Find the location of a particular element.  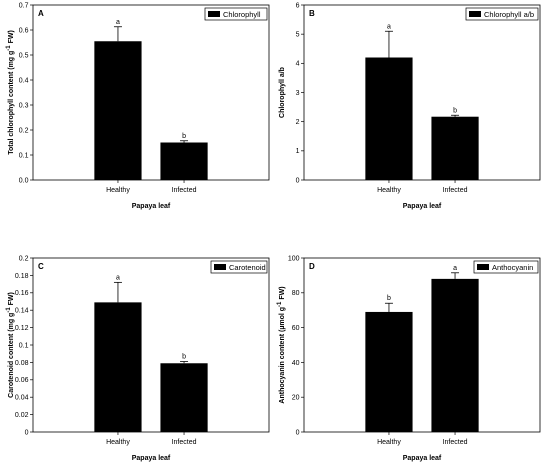

y-axis-title: Anthocyanin content (µmol g-1 FW) is located at coordinates (281, 344).